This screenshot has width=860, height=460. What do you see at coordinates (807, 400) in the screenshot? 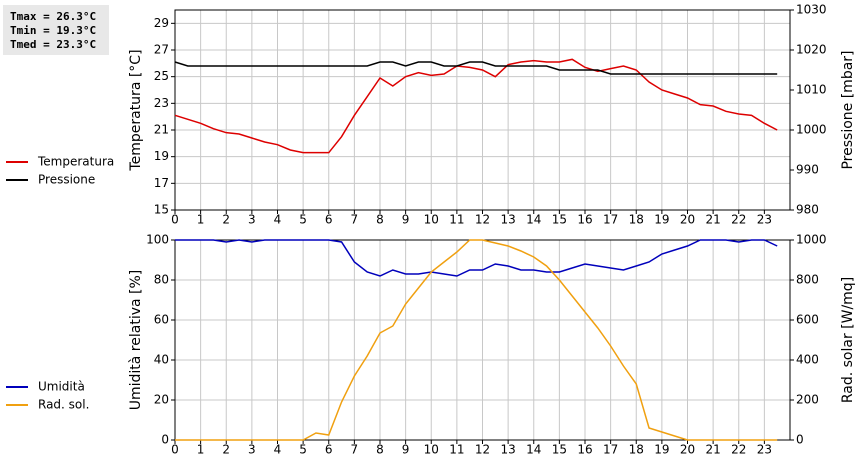
I see `y2-tick-label: 200` at bounding box center [807, 400].